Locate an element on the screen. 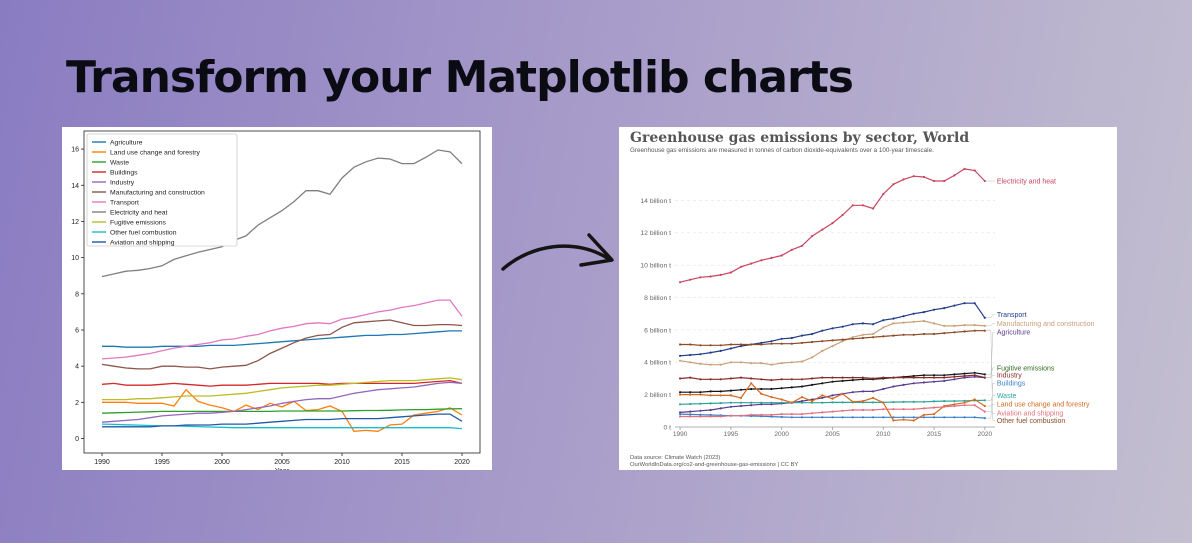 Image resolution: width=1192 pixels, height=543 pixels. owid-line is located at coordinates (832, 338).